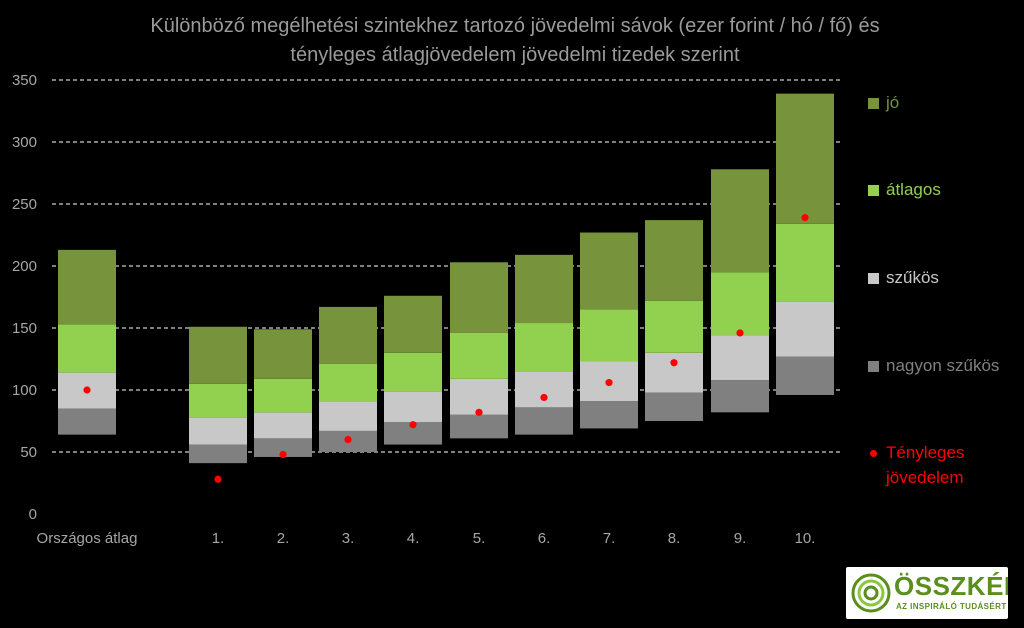 Image resolution: width=1024 pixels, height=628 pixels. I want to click on y-tick-label-100: 100, so click(24, 390).